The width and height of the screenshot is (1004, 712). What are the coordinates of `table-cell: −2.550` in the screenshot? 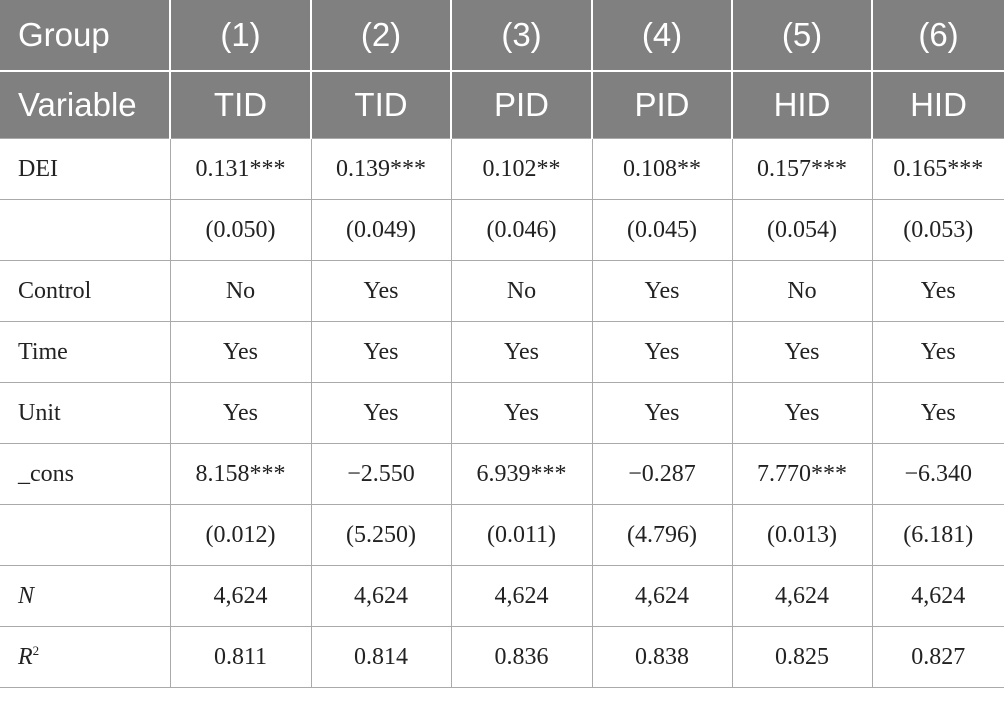 It's located at (381, 474).